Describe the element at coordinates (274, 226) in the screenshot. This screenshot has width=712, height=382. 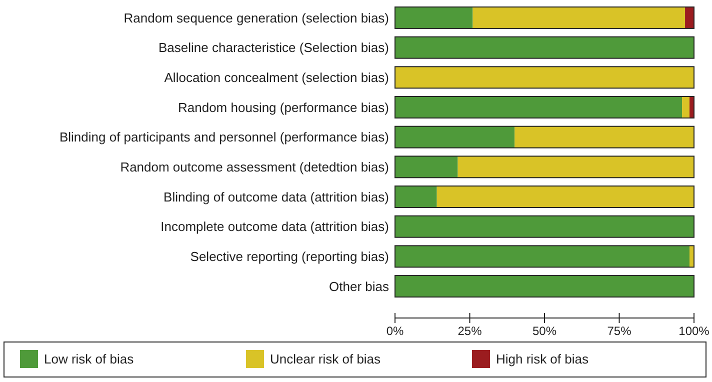
I see `y-tick-label: Incomplete outcome data (attrition bias)` at that location.